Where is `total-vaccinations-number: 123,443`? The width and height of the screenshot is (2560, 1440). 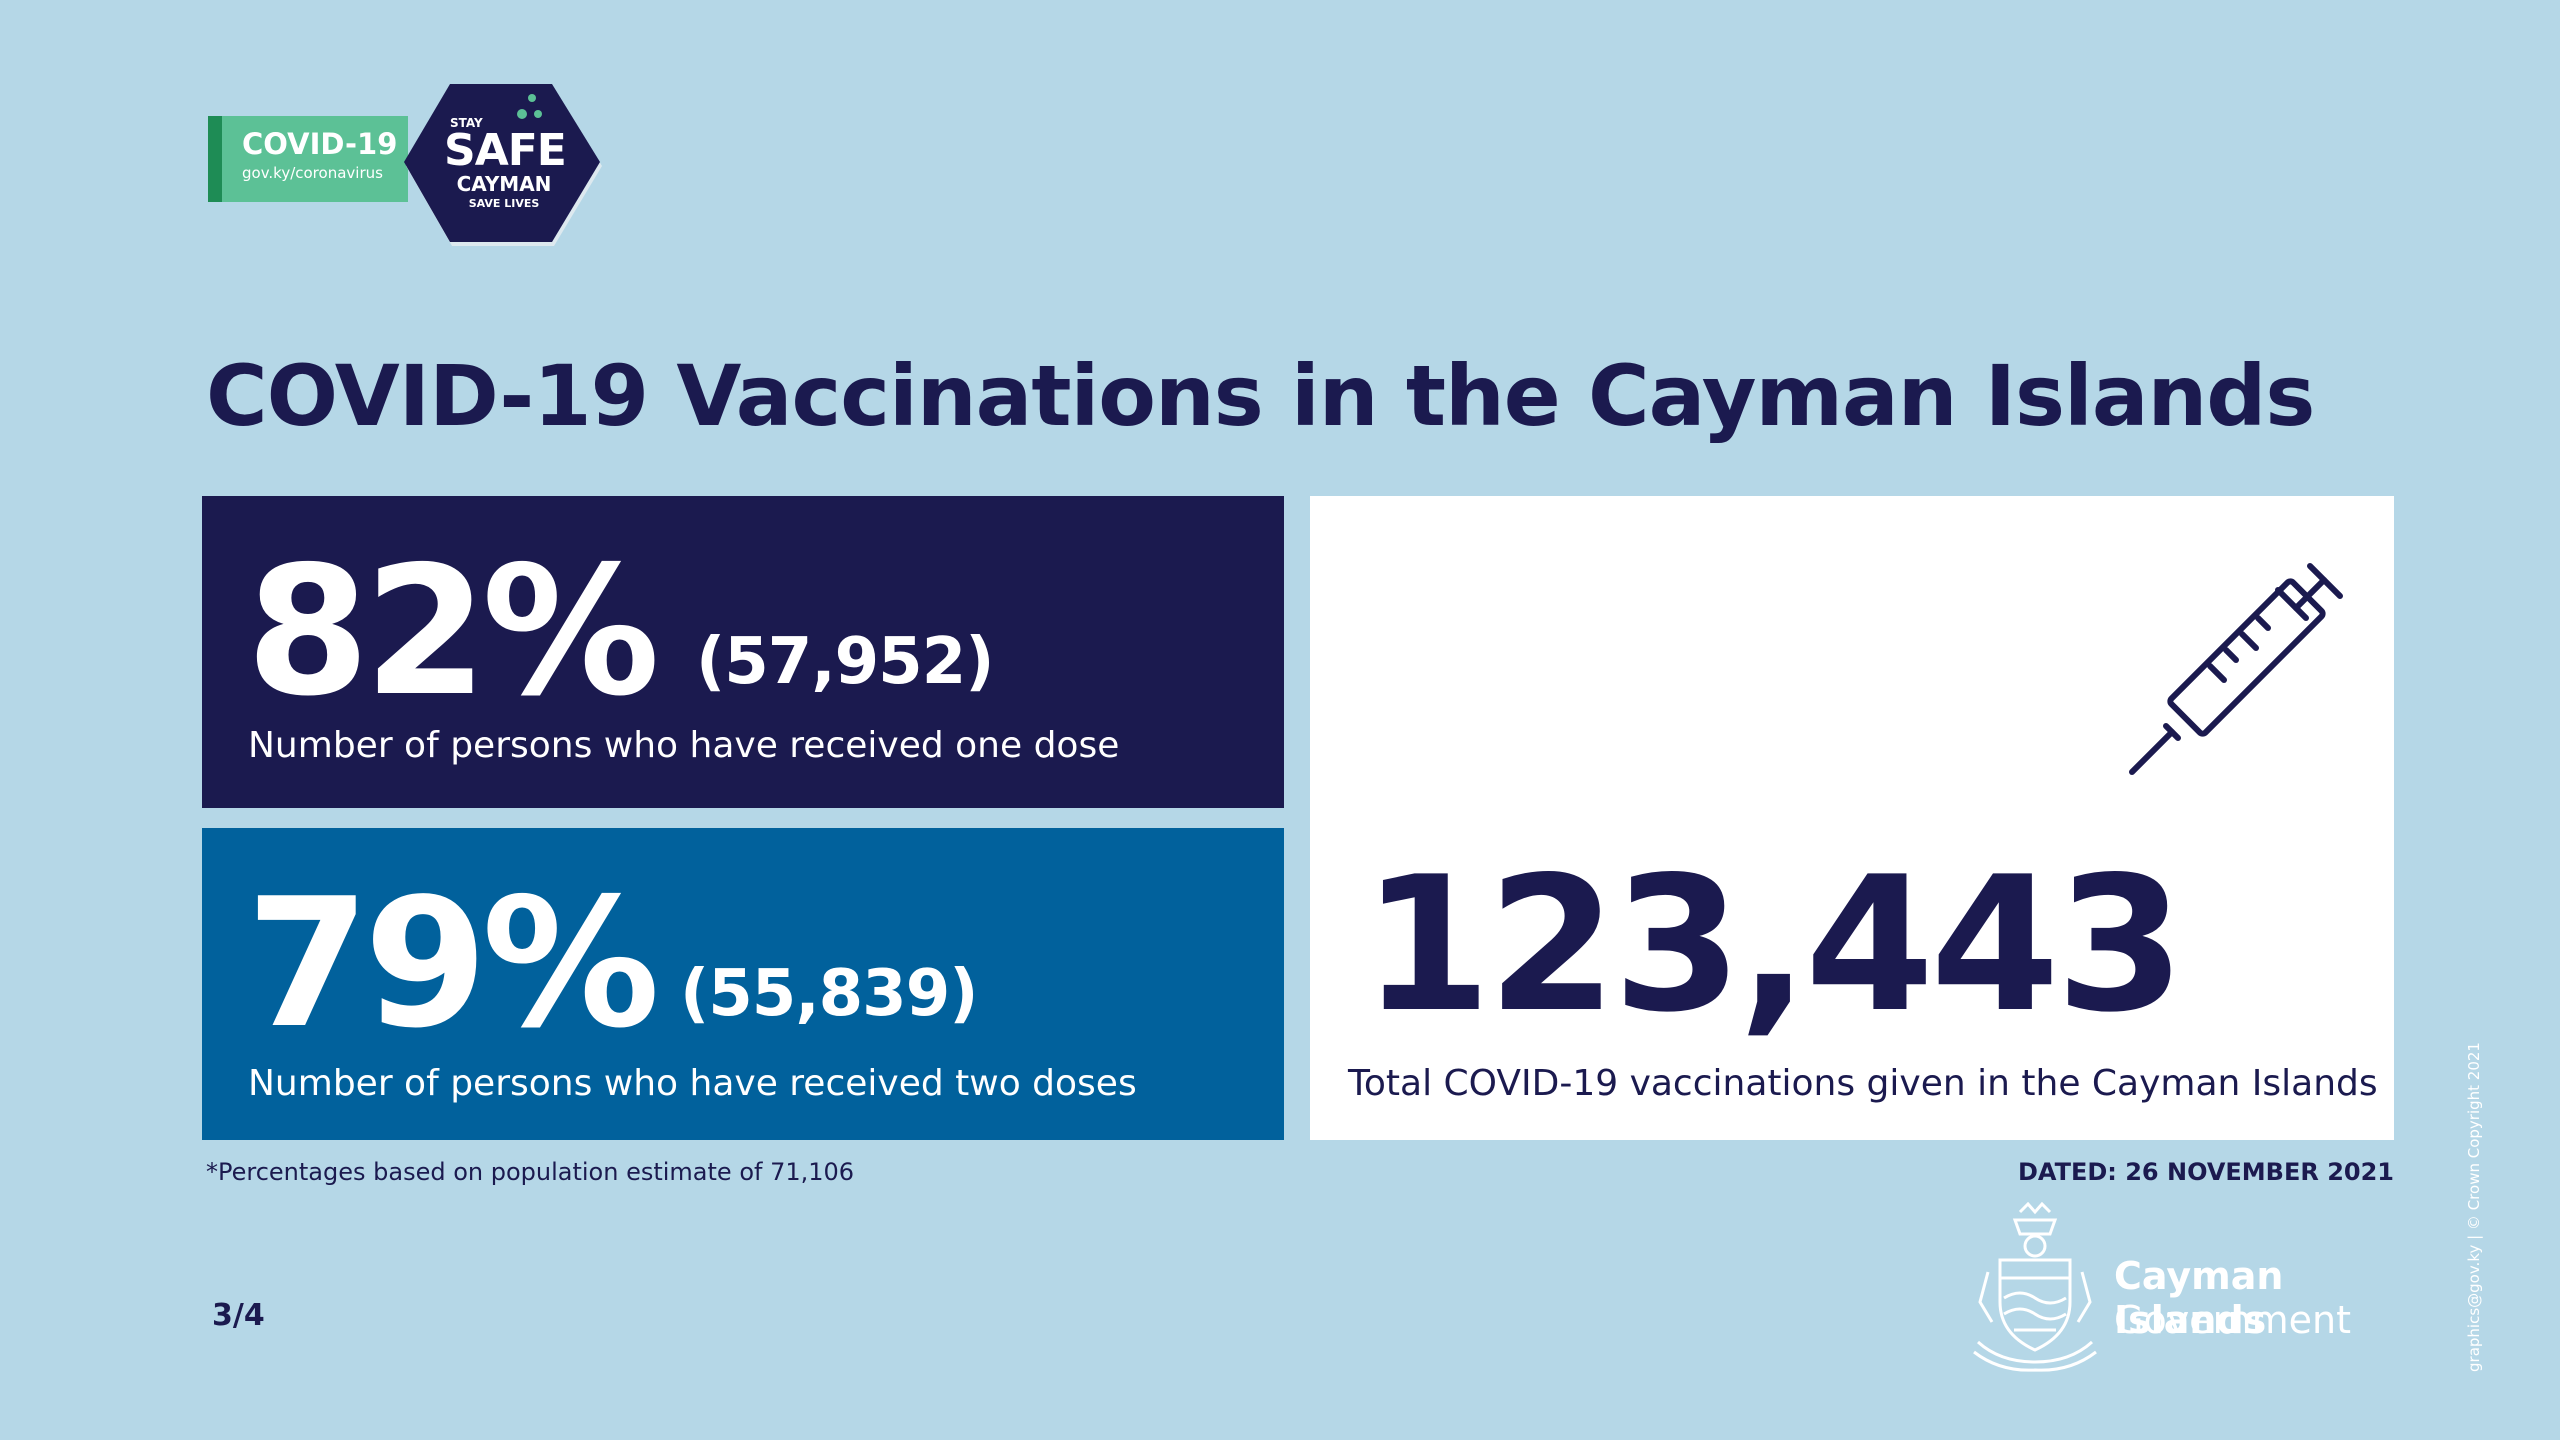
total-vaccinations-number: 123,443 is located at coordinates (1773, 944).